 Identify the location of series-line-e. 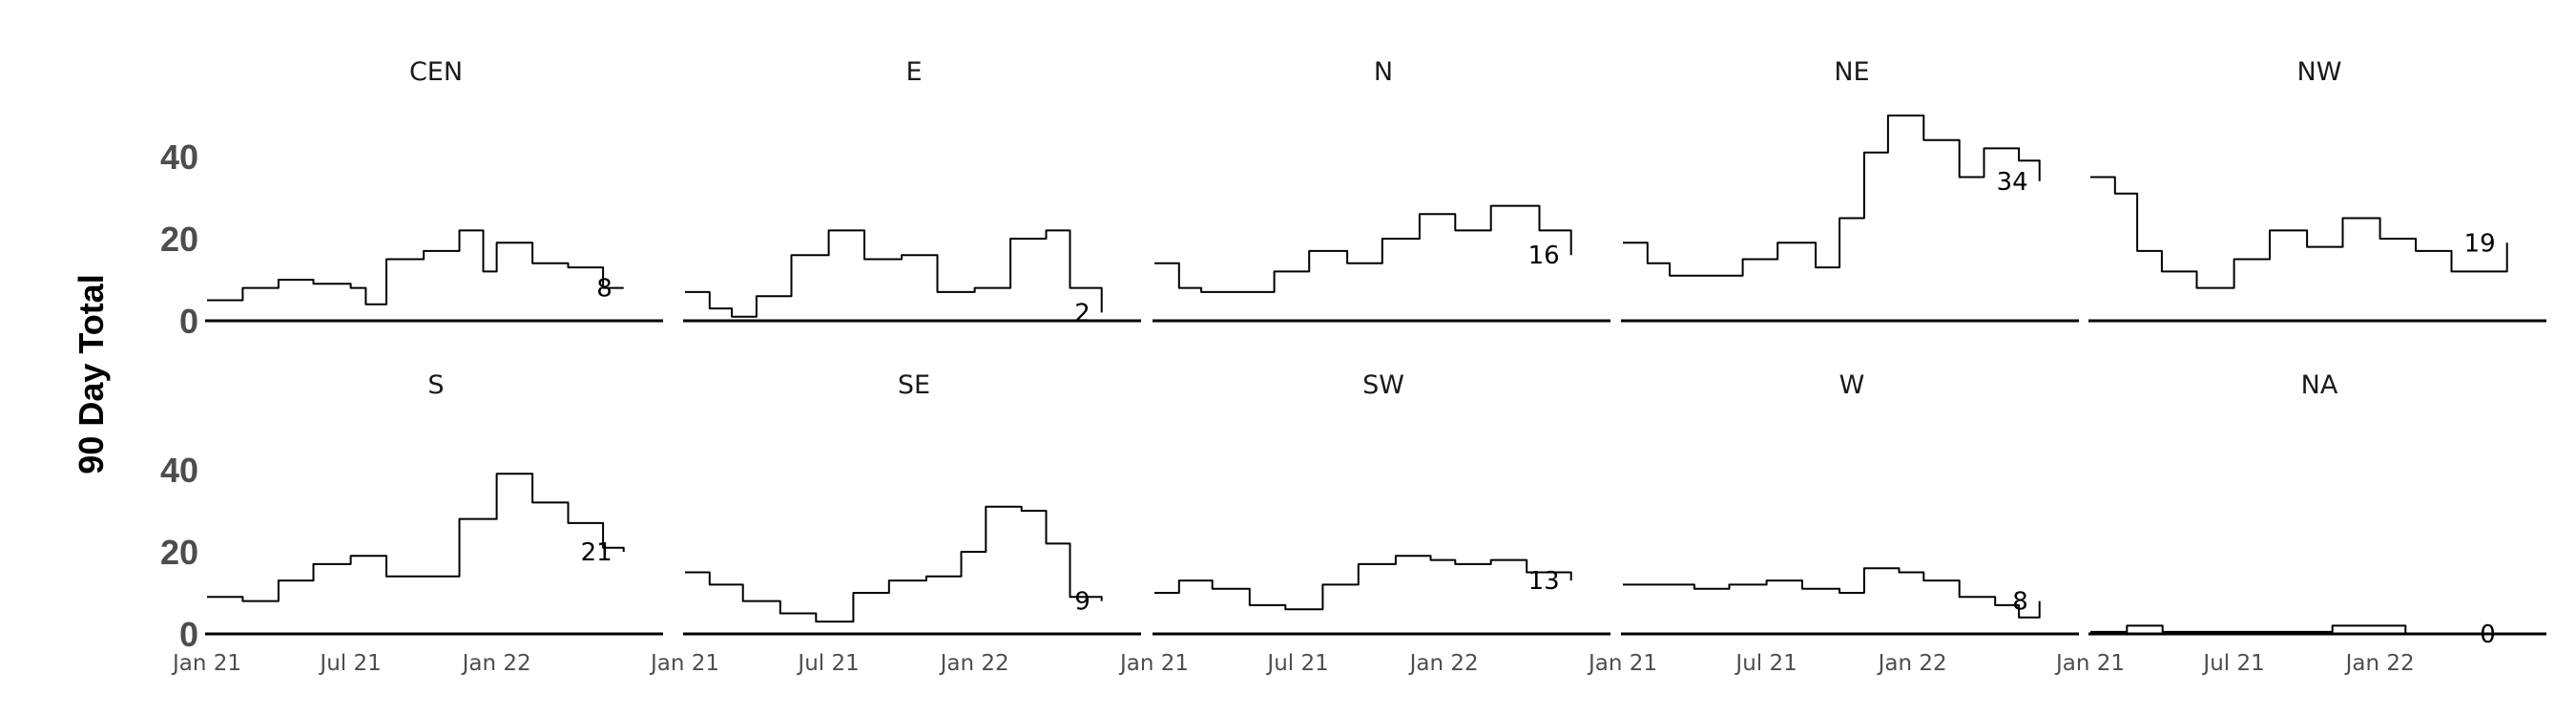
(894, 273).